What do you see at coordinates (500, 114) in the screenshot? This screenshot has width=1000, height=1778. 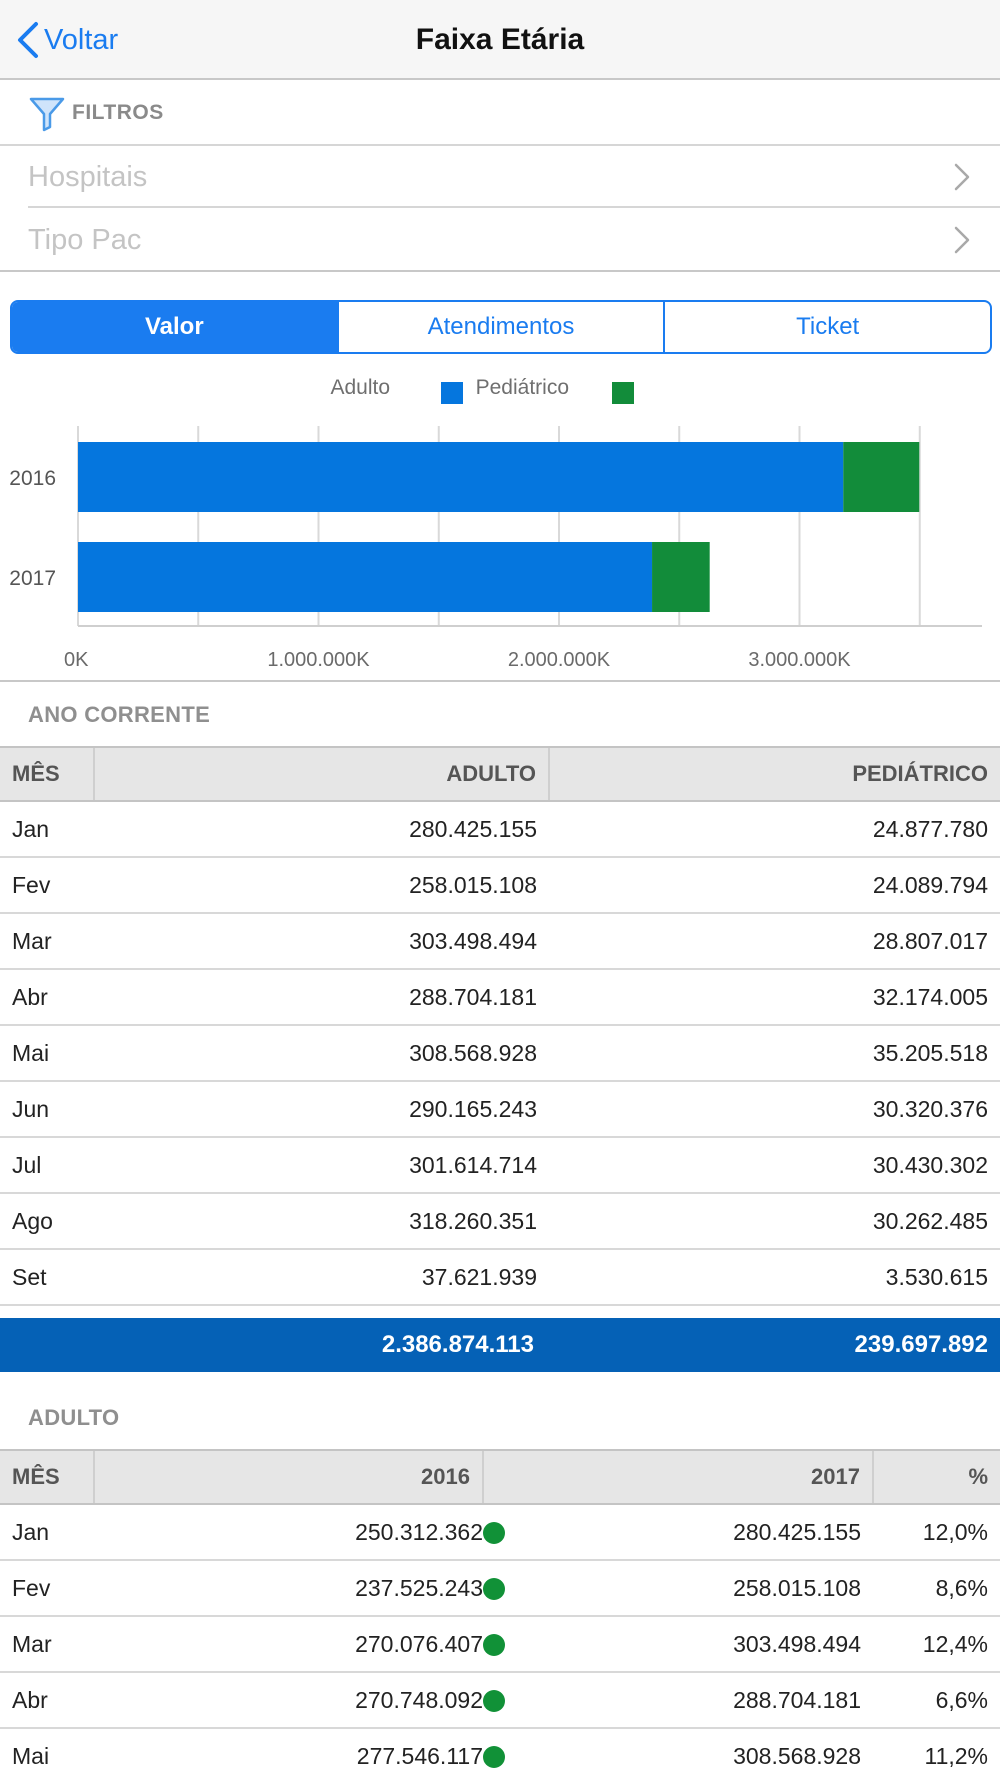 I see `filters-header: FILTROS` at bounding box center [500, 114].